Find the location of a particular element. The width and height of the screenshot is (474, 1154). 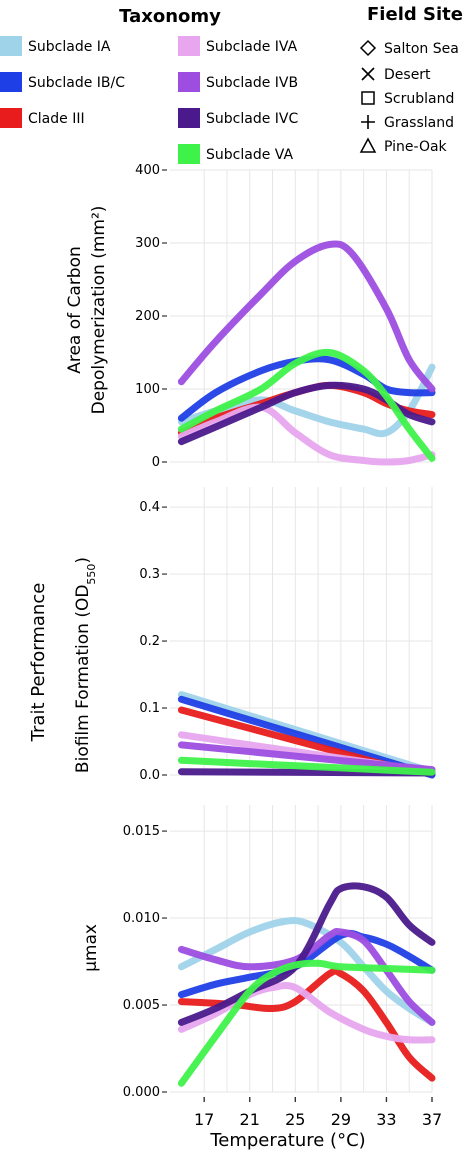

carbon-series-line-subclade-ivb is located at coordinates (306, 316).